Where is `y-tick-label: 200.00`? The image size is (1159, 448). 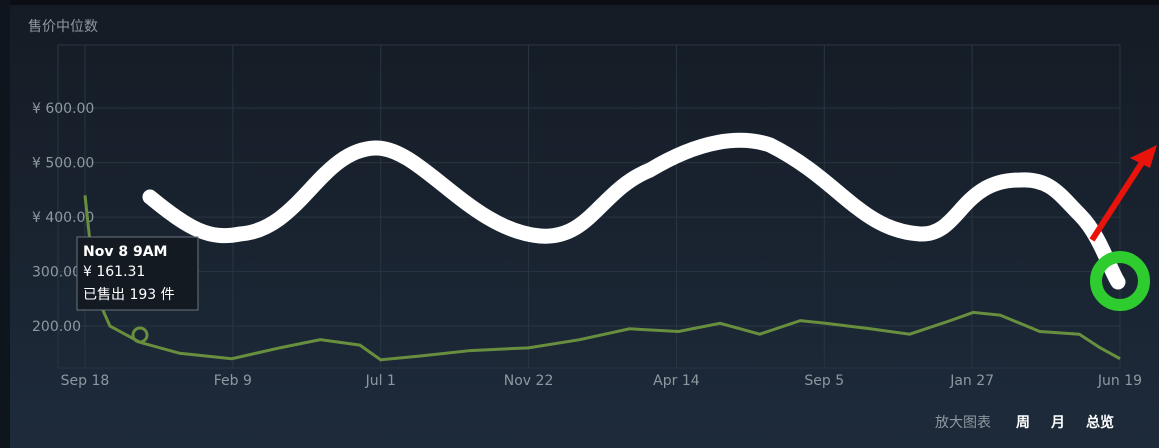 y-tick-label: 200.00 is located at coordinates (56, 327).